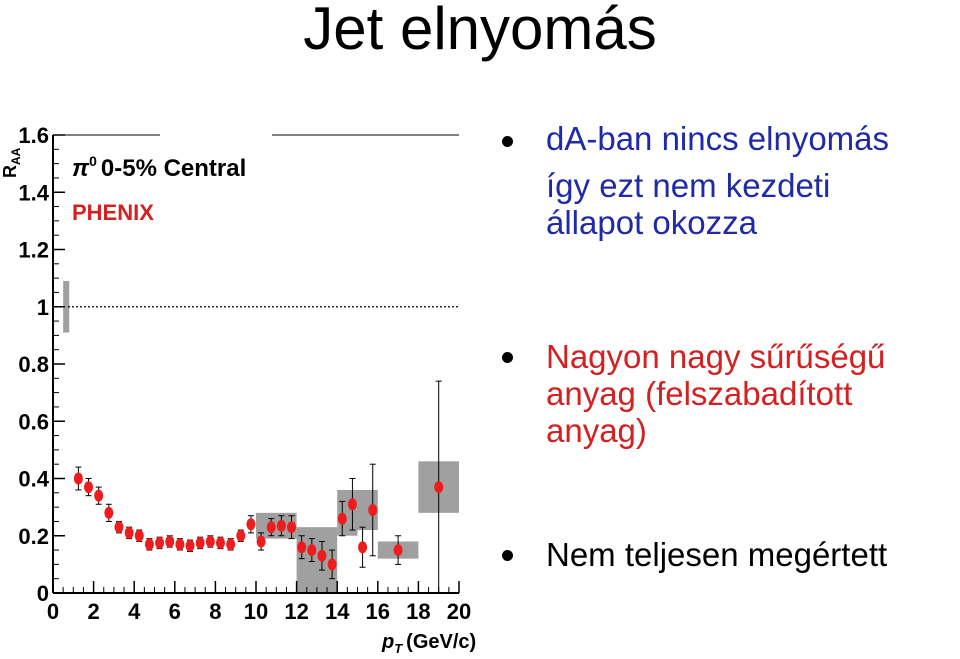 This screenshot has height=659, width=960. Describe the element at coordinates (16, 156) in the screenshot. I see `y-axis-label-sub: AA` at that location.